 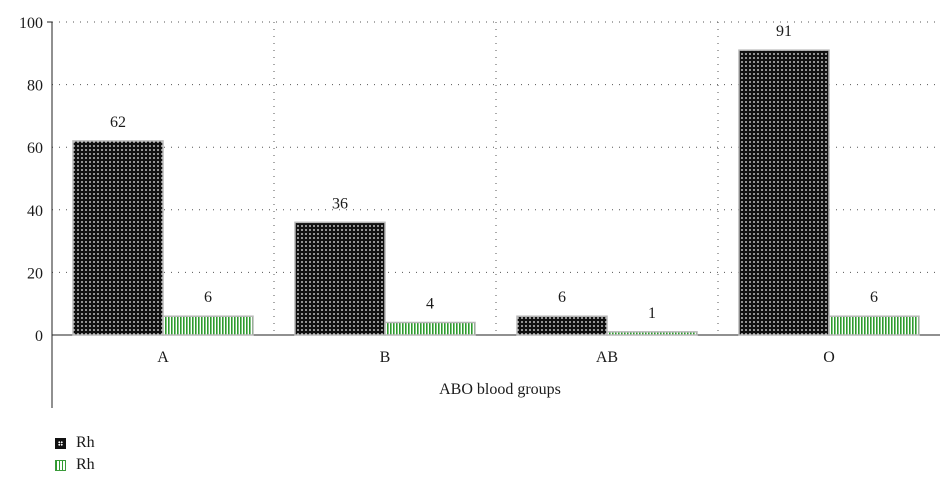 What do you see at coordinates (118, 122) in the screenshot?
I see `data-label: 62` at bounding box center [118, 122].